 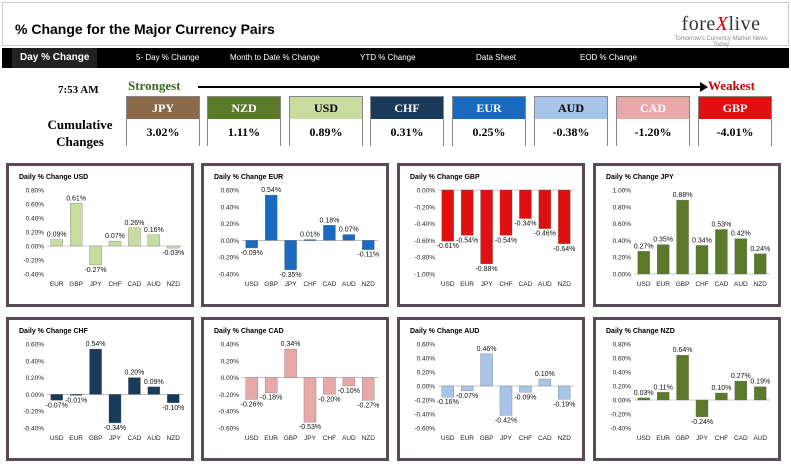 I want to click on data-label: -0.09%, so click(x=525, y=397).